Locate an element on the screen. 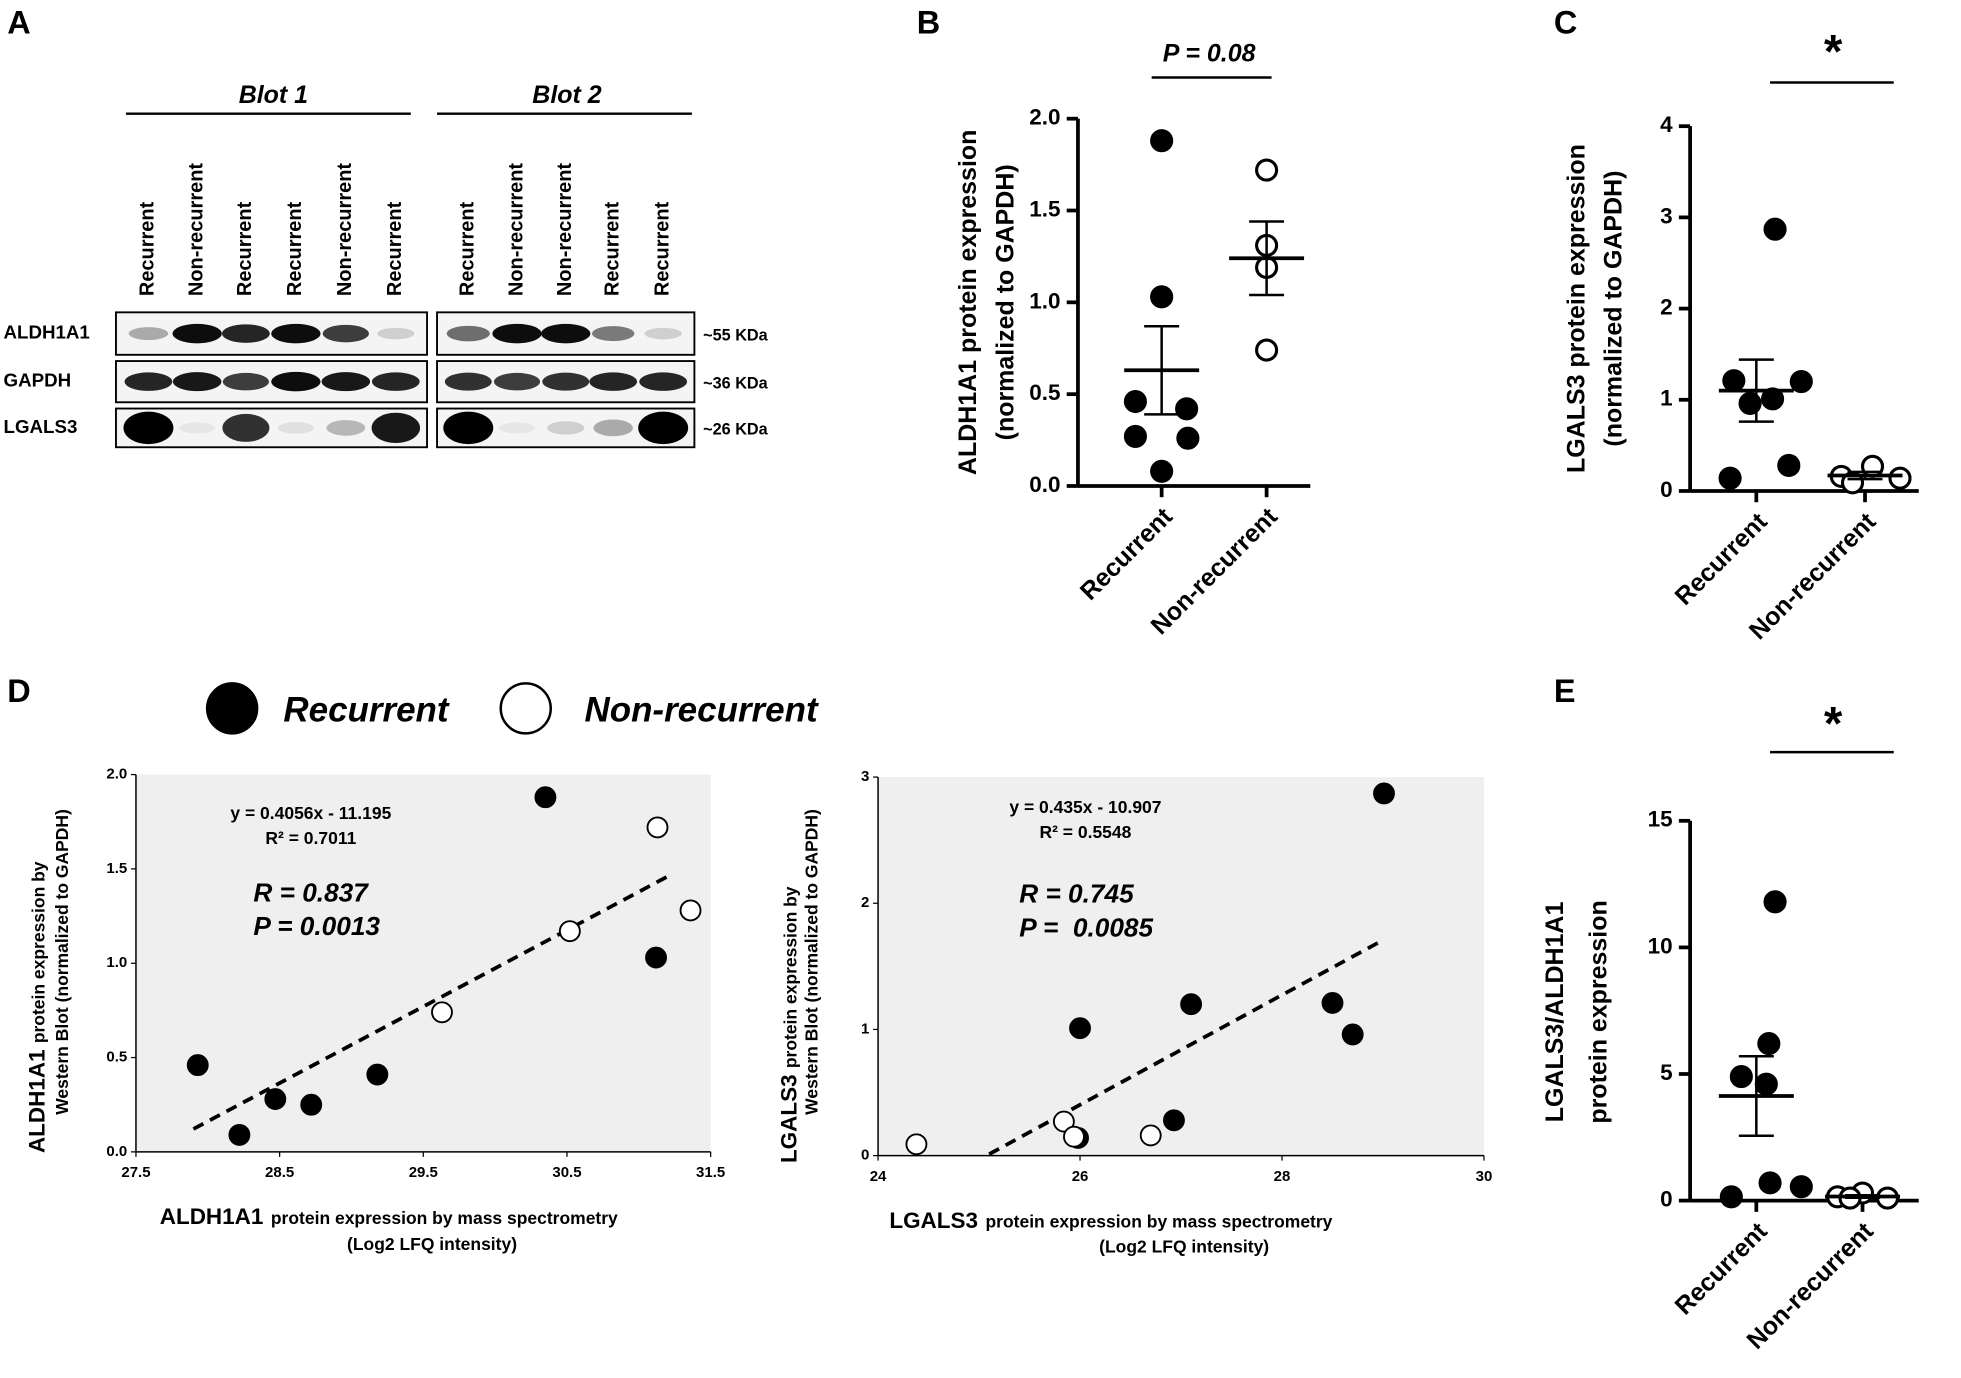 The height and width of the screenshot is (1378, 1961). y-tick-label: 1.0 is located at coordinates (116, 962).